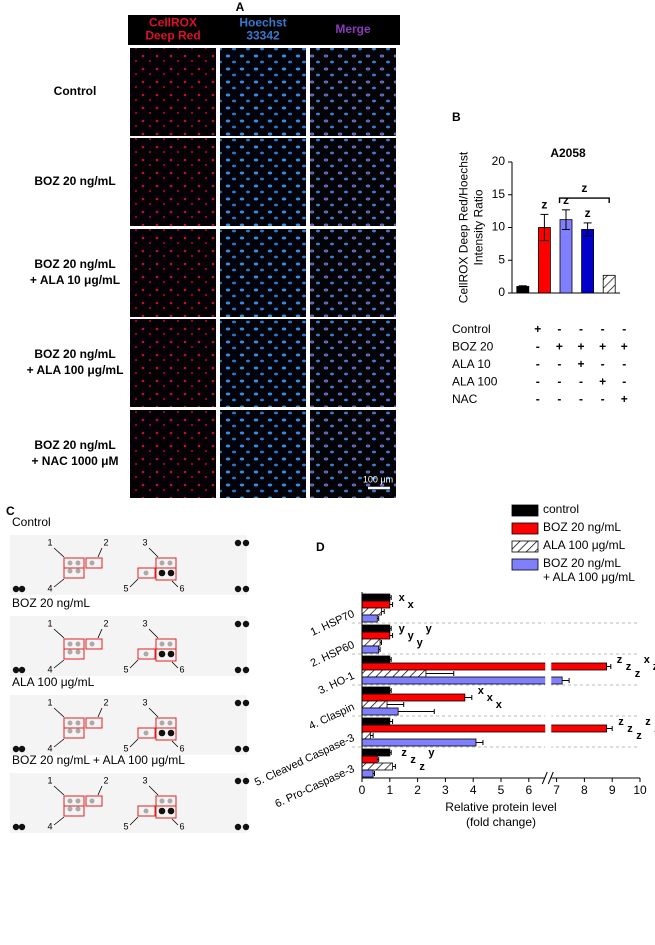  What do you see at coordinates (51, 603) in the screenshot?
I see `blot-title: BOZ 20 ng/mL` at bounding box center [51, 603].